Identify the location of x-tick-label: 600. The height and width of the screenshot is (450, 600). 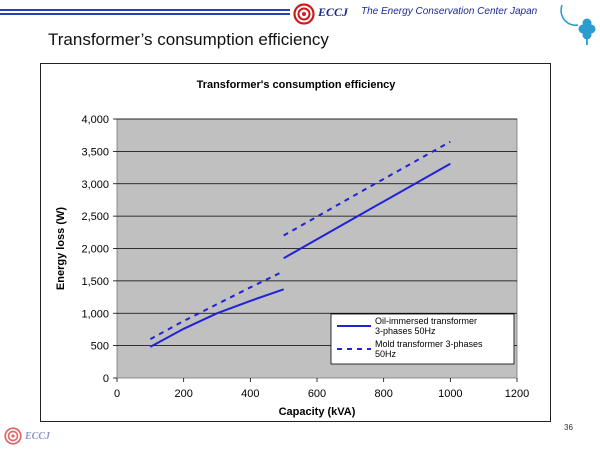
(317, 394).